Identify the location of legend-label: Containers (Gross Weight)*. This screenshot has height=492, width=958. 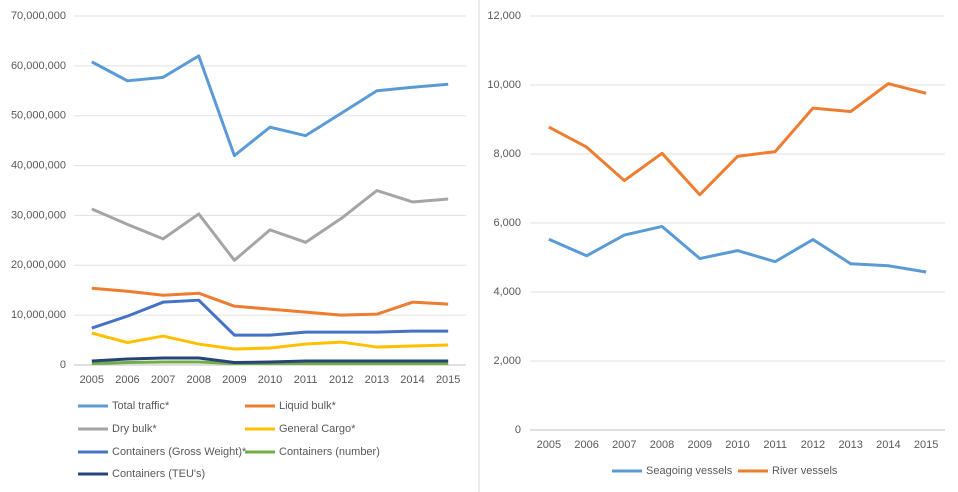
(179, 452).